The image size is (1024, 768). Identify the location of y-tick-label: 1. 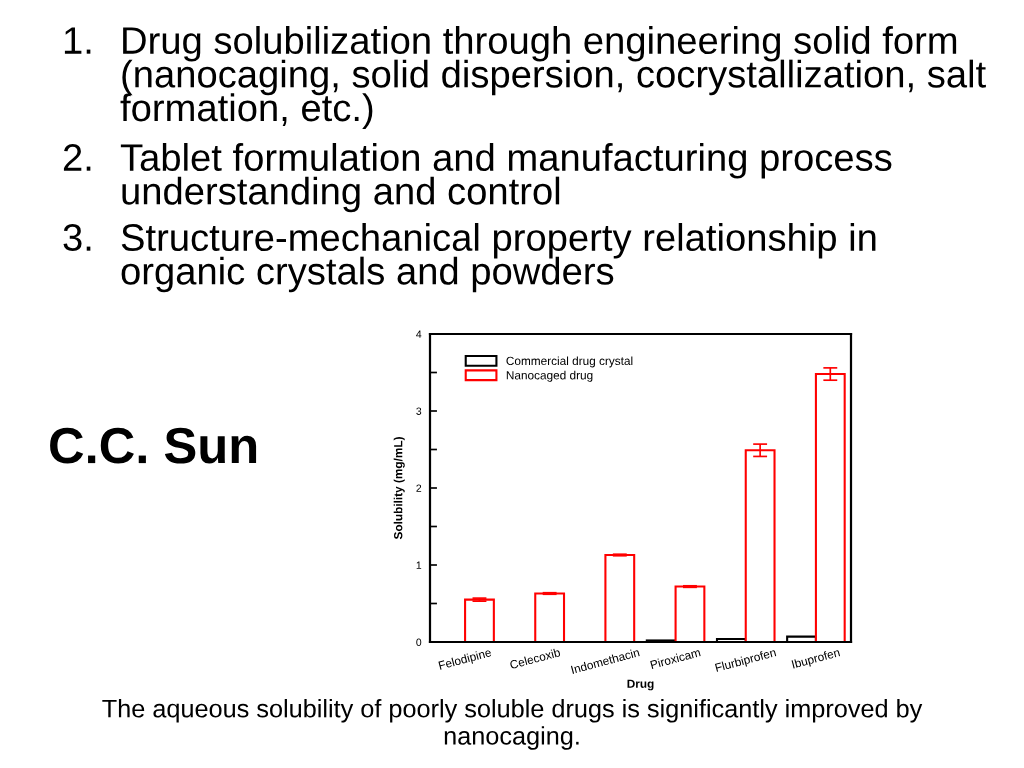
(419, 565).